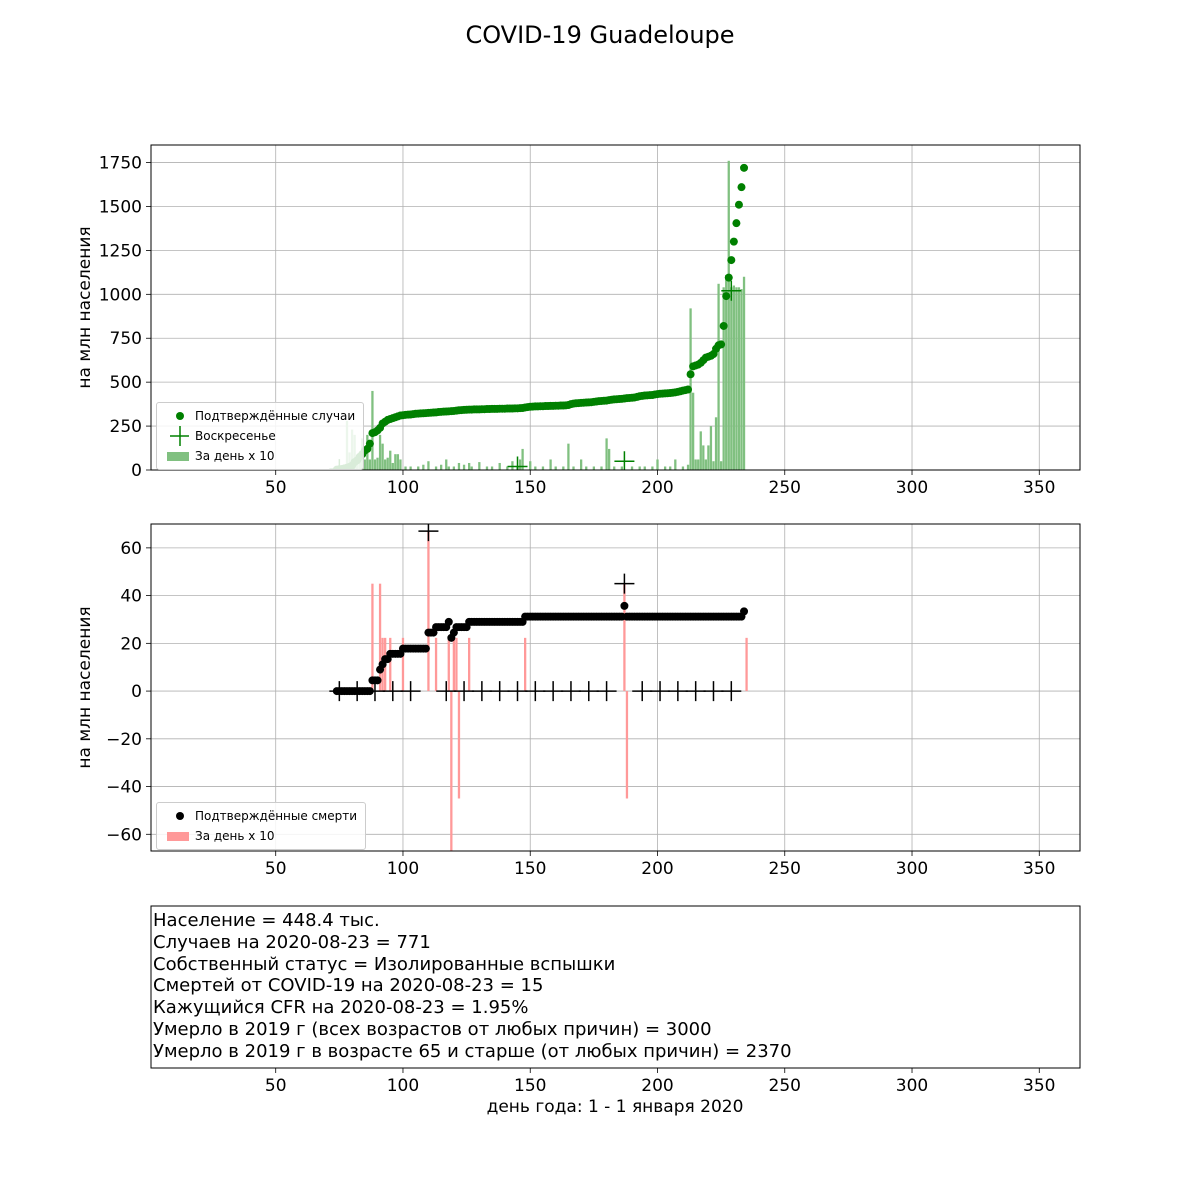 The image size is (1200, 1200). What do you see at coordinates (126, 383) in the screenshot?
I see `y-tick-label: 500` at bounding box center [126, 383].